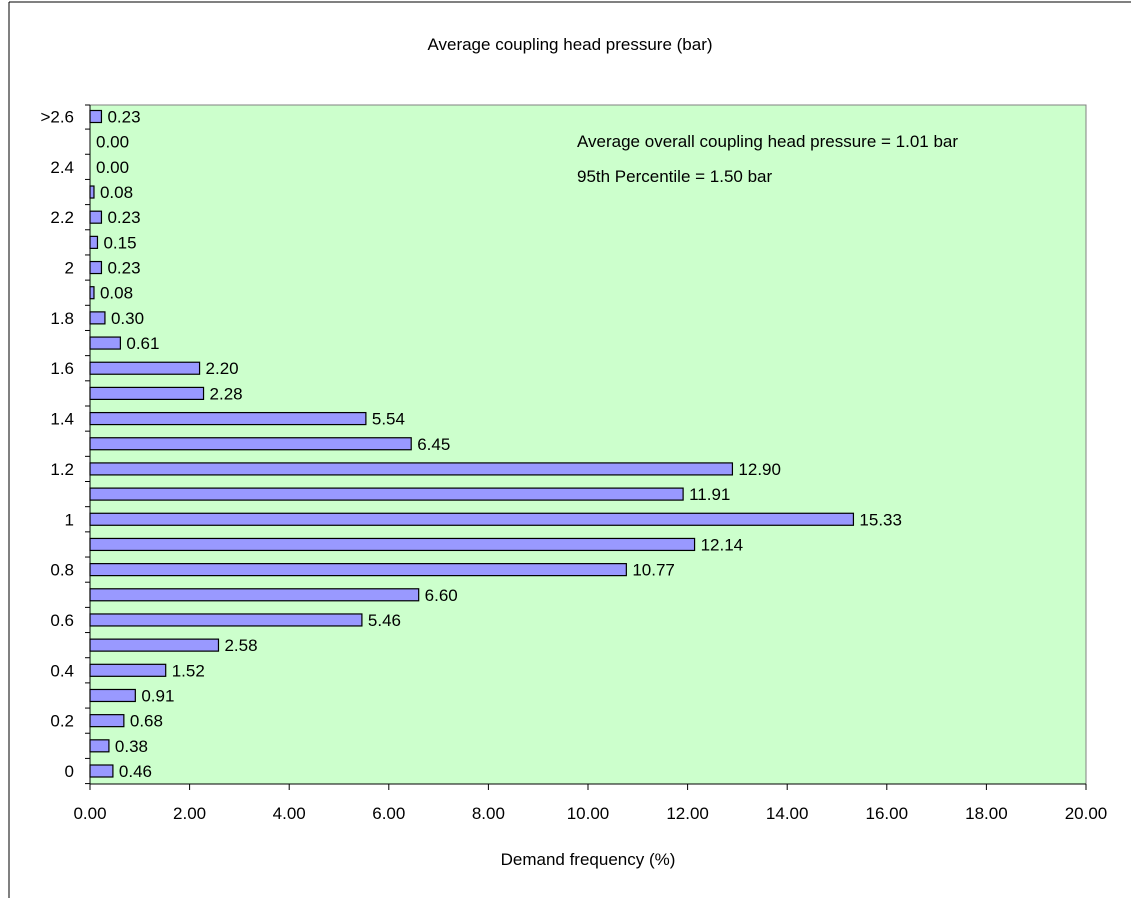 The width and height of the screenshot is (1131, 903). Describe the element at coordinates (787, 813) in the screenshot. I see `x-tick-label: 14.00` at that location.